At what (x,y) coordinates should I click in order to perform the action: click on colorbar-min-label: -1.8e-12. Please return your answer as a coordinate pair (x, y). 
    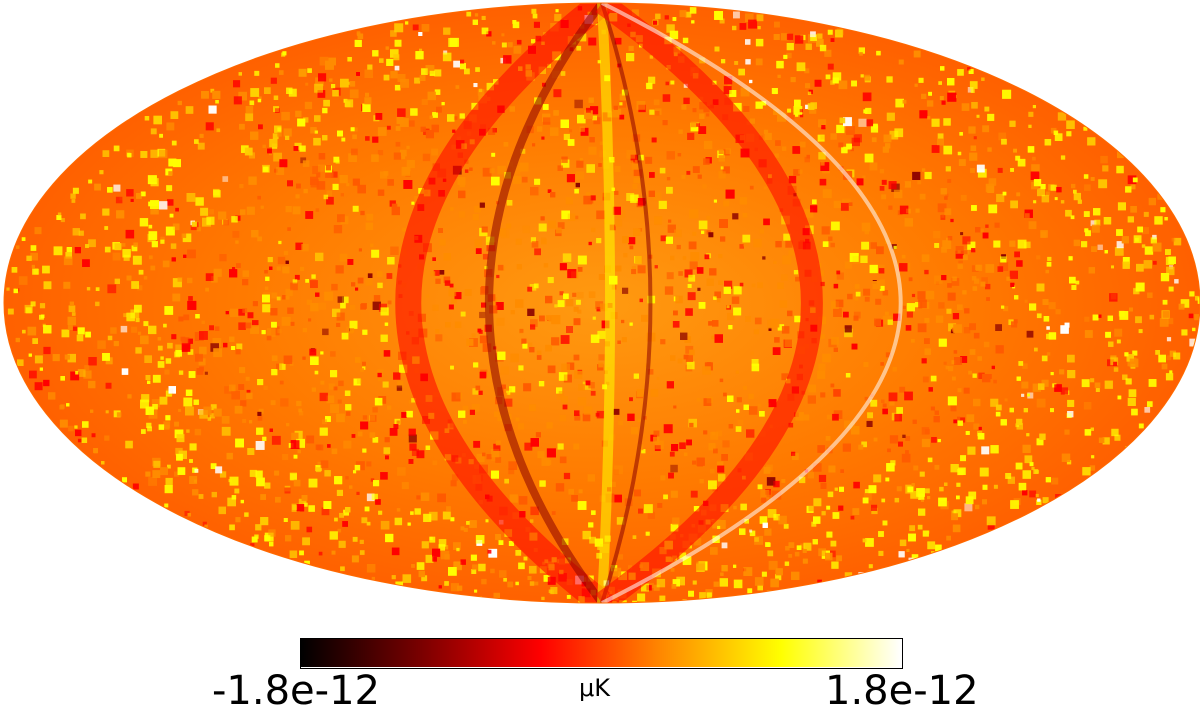
    Looking at the image, I should click on (296, 691).